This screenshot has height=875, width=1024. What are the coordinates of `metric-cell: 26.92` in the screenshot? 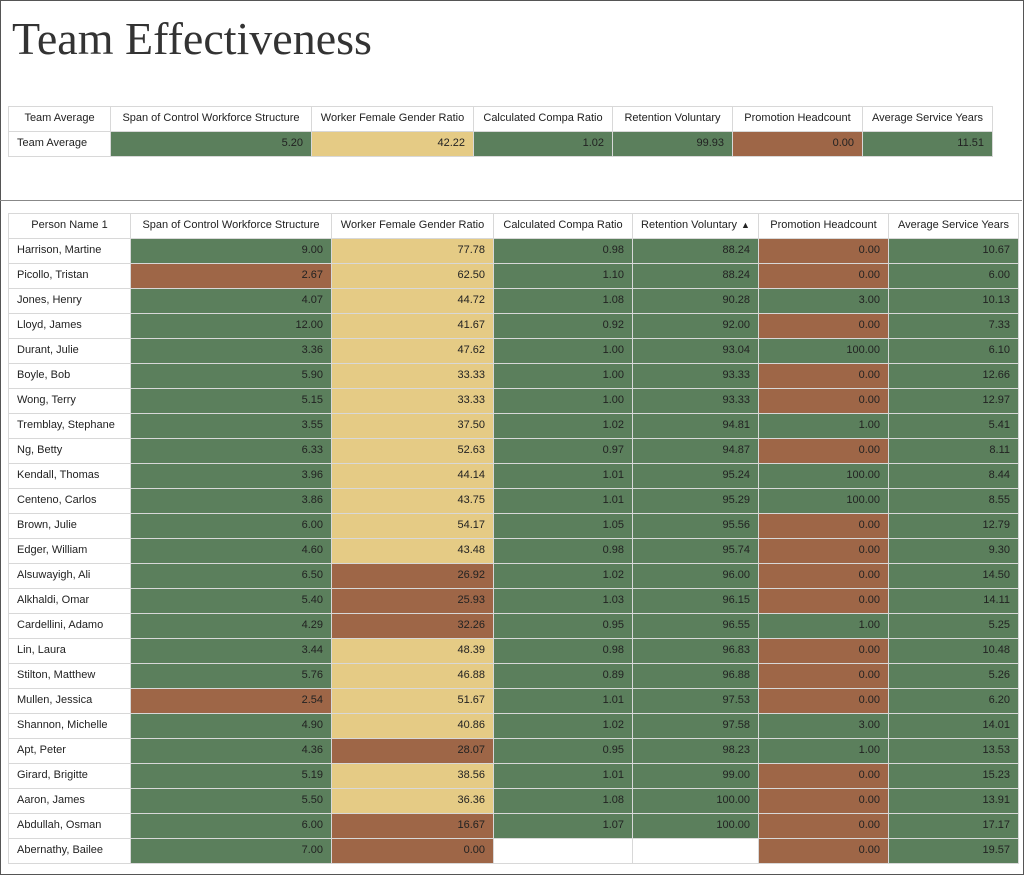 It's located at (412, 576).